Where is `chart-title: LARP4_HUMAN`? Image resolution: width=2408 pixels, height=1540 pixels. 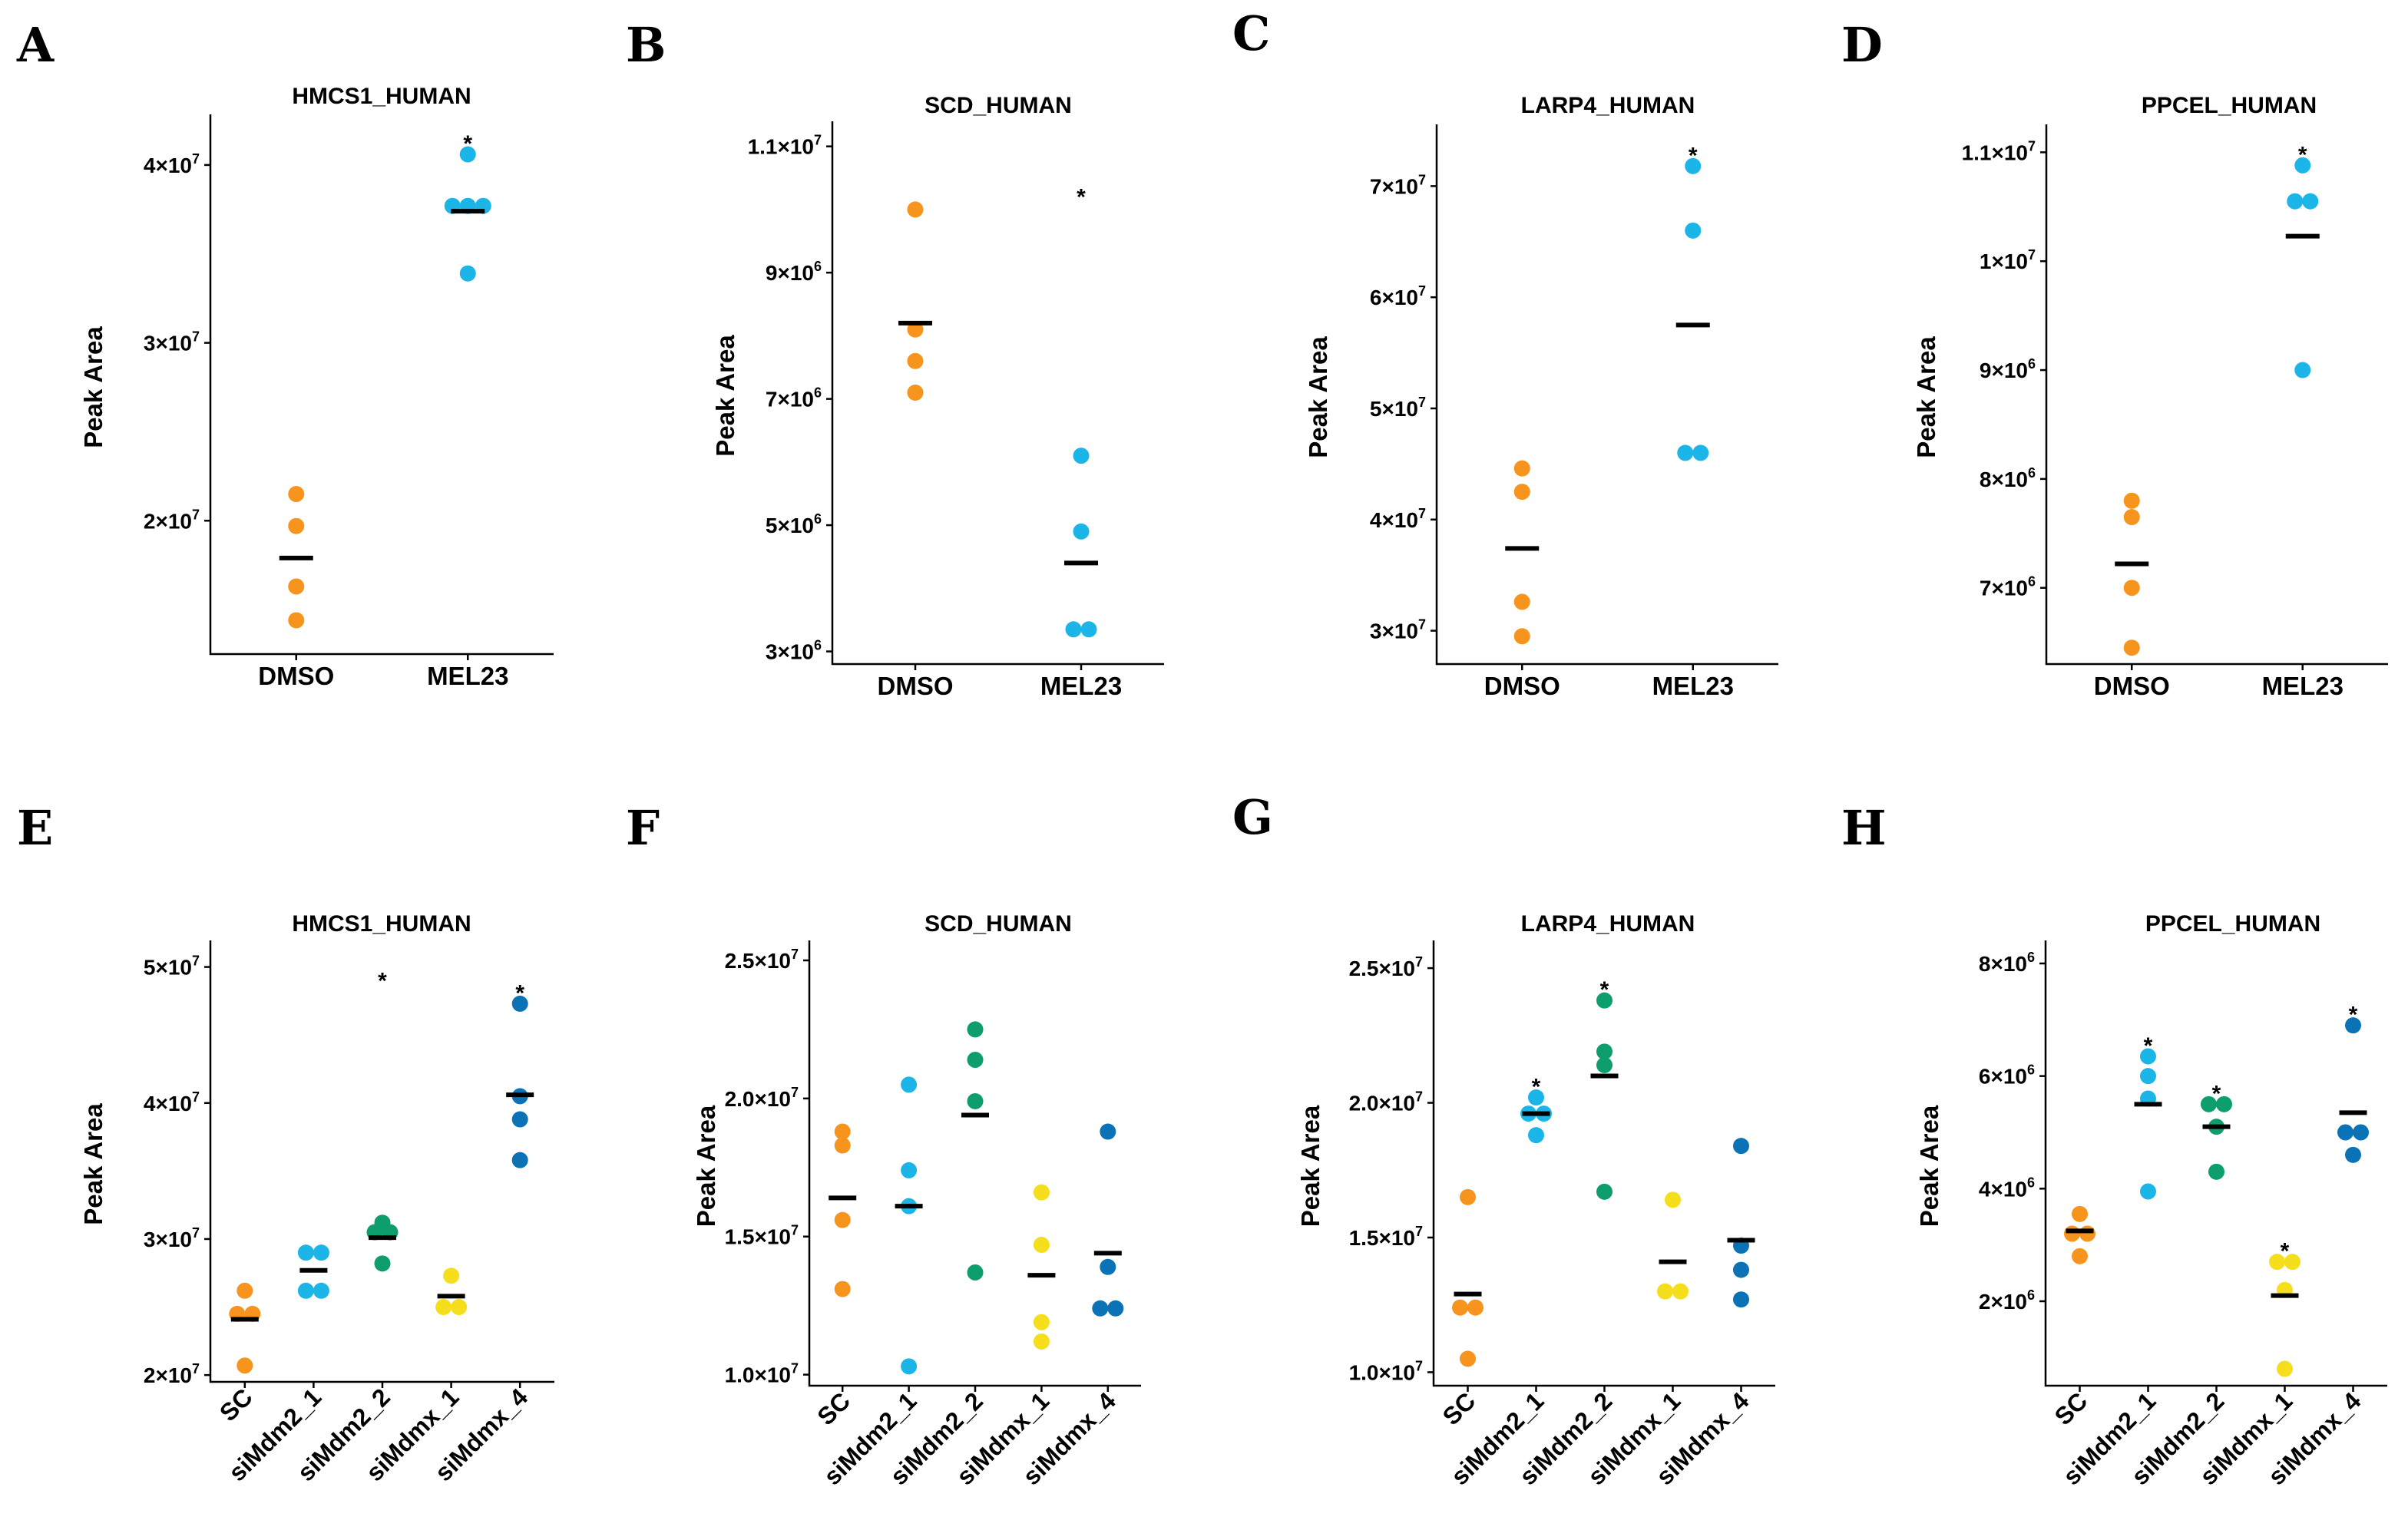 chart-title: LARP4_HUMAN is located at coordinates (1608, 924).